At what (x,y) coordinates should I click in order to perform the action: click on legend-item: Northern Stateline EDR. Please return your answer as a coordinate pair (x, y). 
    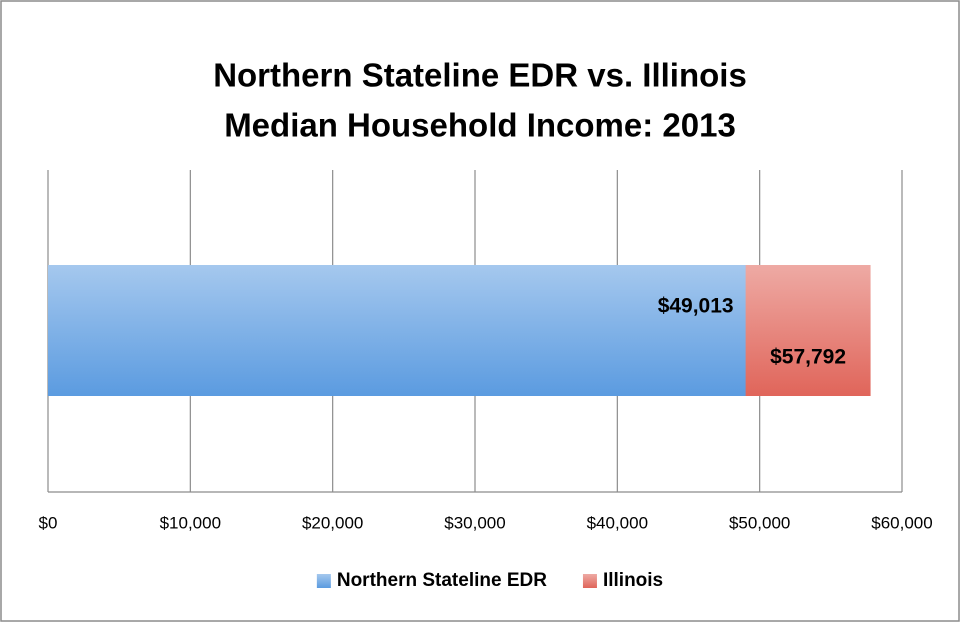
    Looking at the image, I should click on (431, 580).